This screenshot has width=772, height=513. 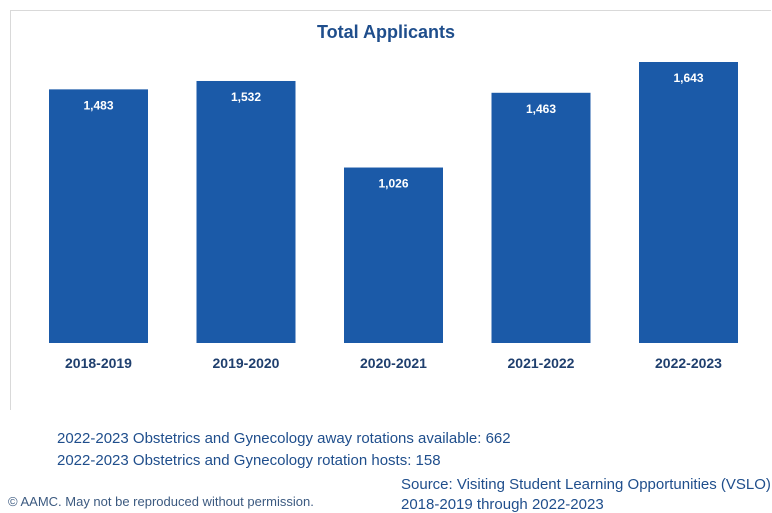 What do you see at coordinates (541, 217) in the screenshot?
I see `bar-2021-2022` at bounding box center [541, 217].